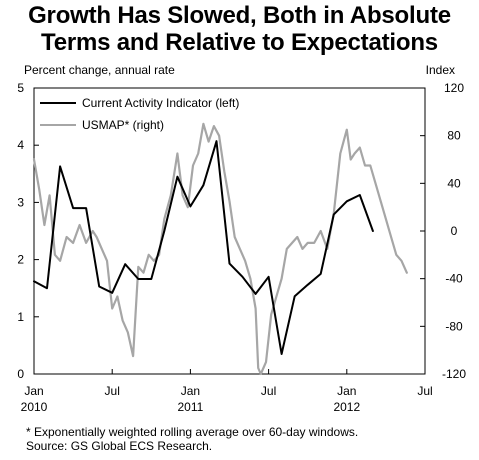  I want to click on right-tick-label: -120, so click(454, 374).